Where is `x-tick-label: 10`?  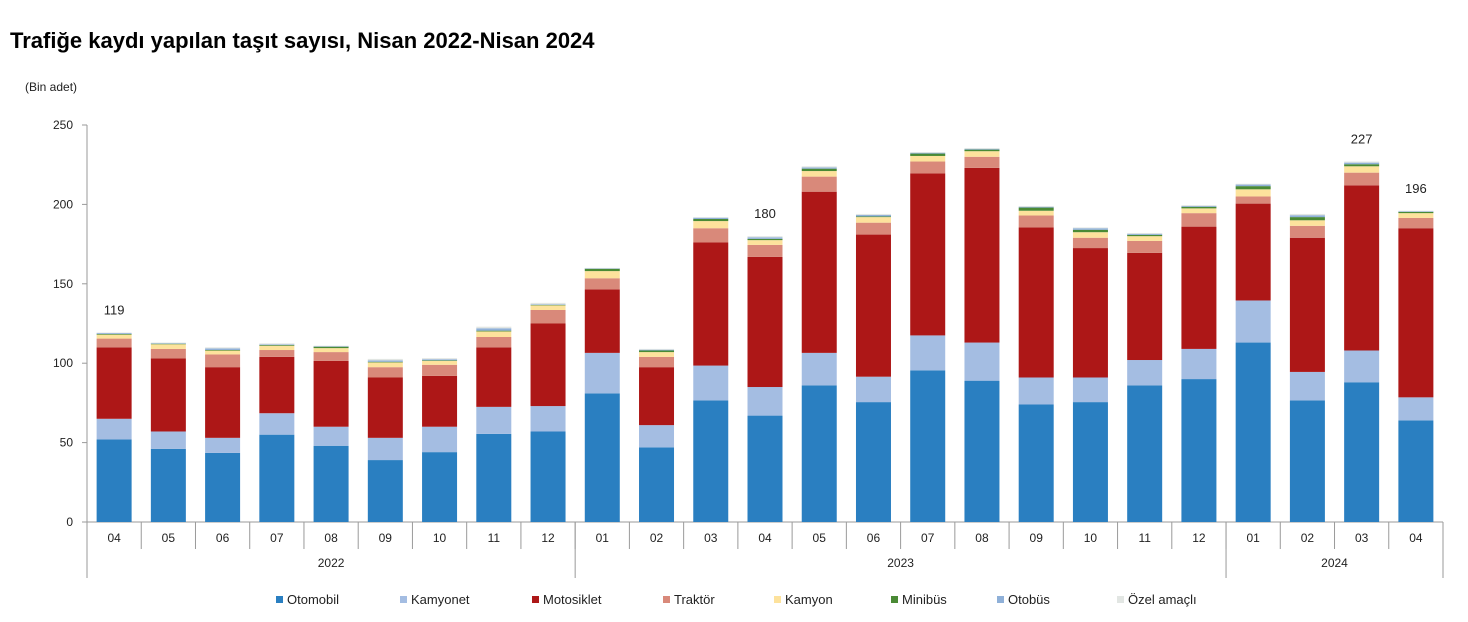 x-tick-label: 10 is located at coordinates (1091, 538).